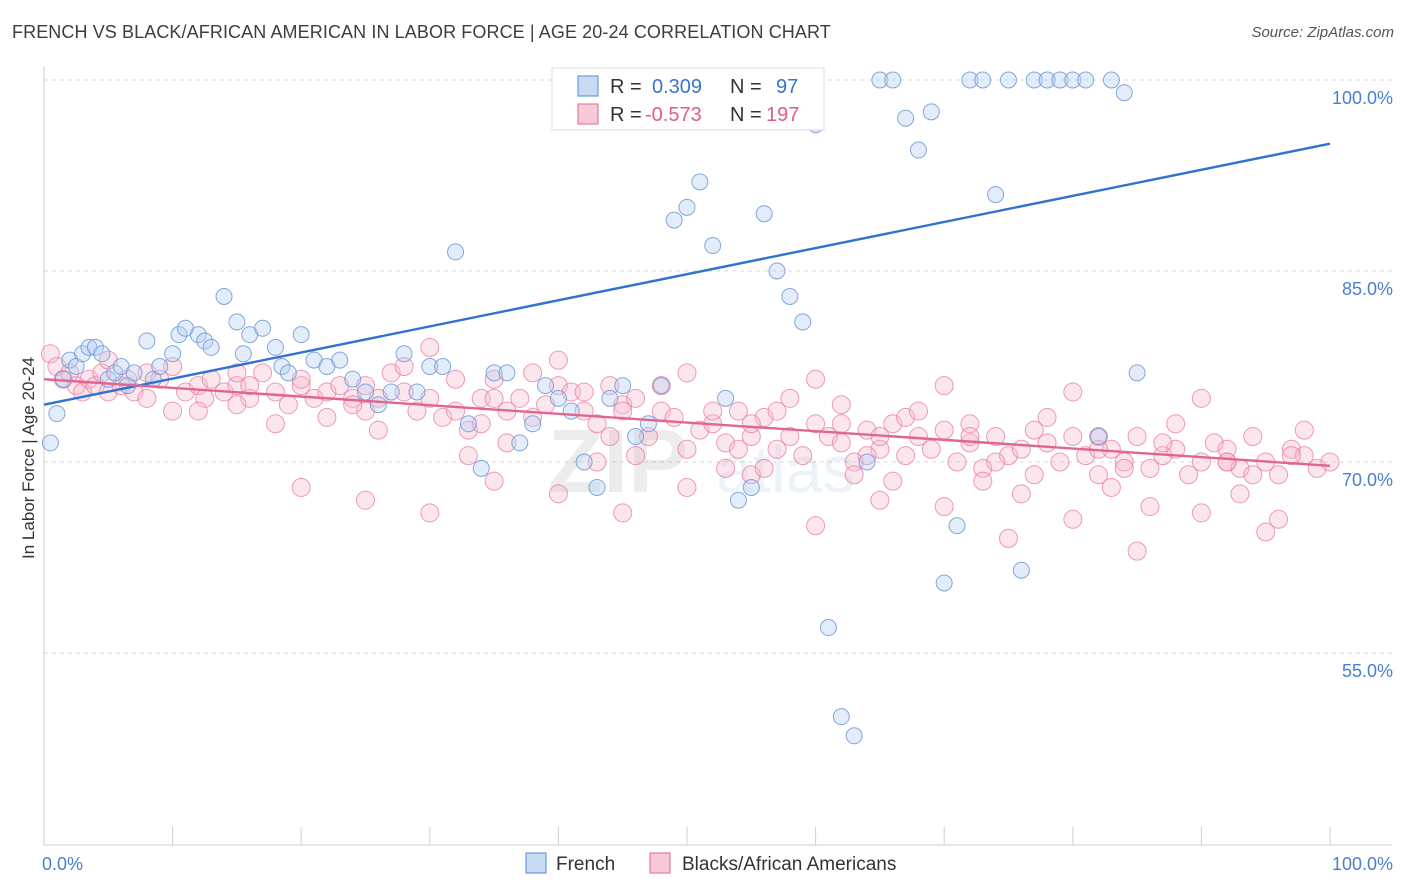 Image resolution: width=1406 pixels, height=892 pixels. What do you see at coordinates (1362, 864) in the screenshot?
I see `x-tick-label: 100.0%` at bounding box center [1362, 864].